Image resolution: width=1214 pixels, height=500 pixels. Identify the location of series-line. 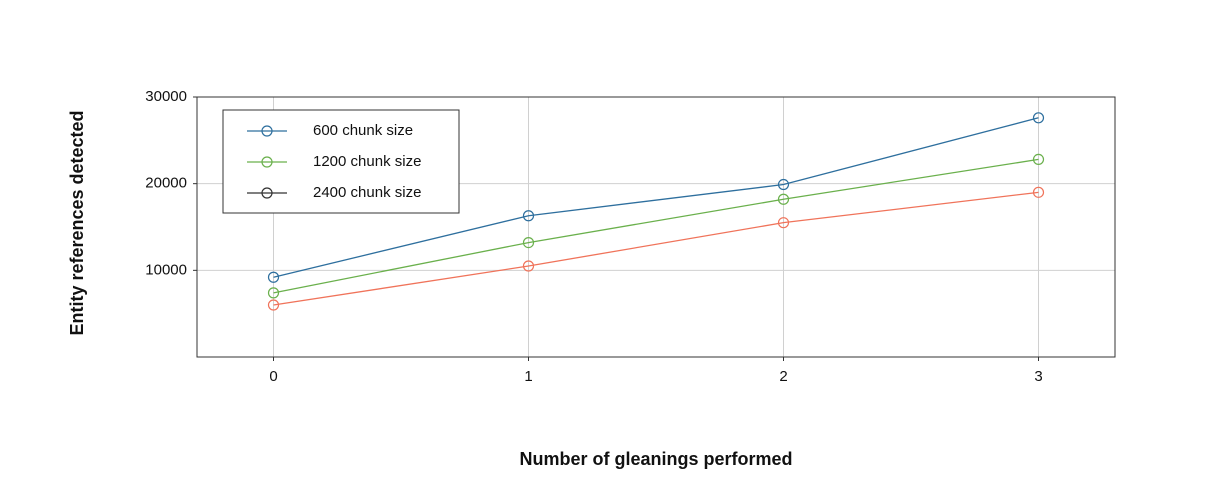
(656, 248).